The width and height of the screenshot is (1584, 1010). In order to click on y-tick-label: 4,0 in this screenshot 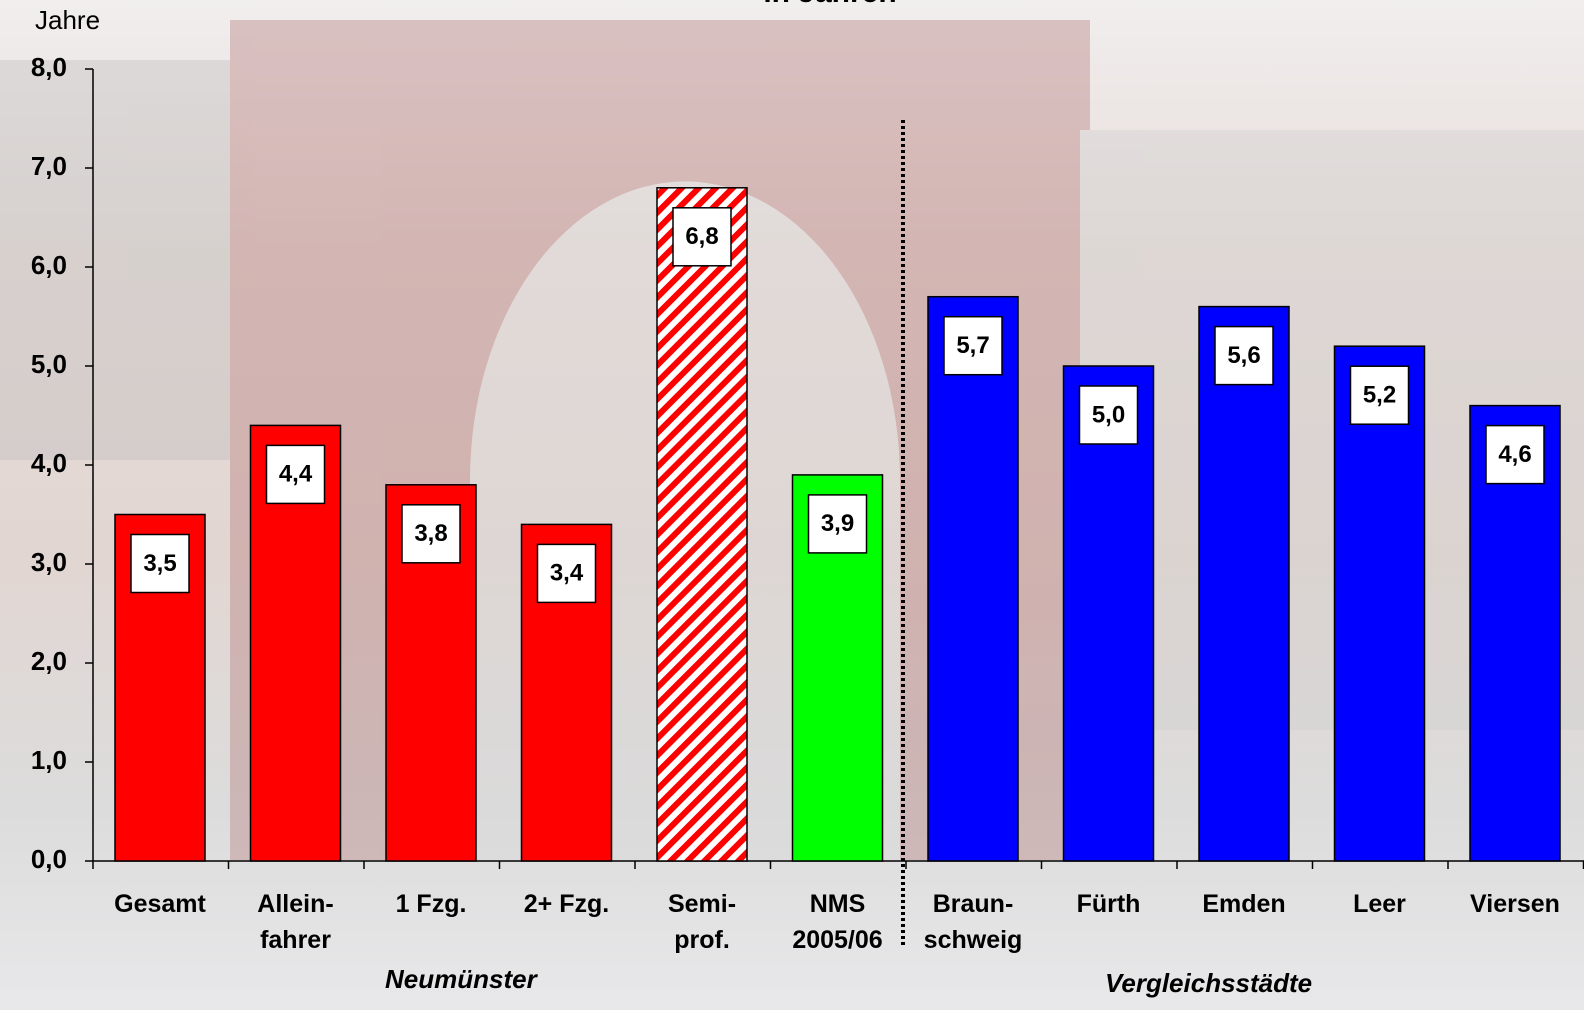, I will do `click(49, 463)`.